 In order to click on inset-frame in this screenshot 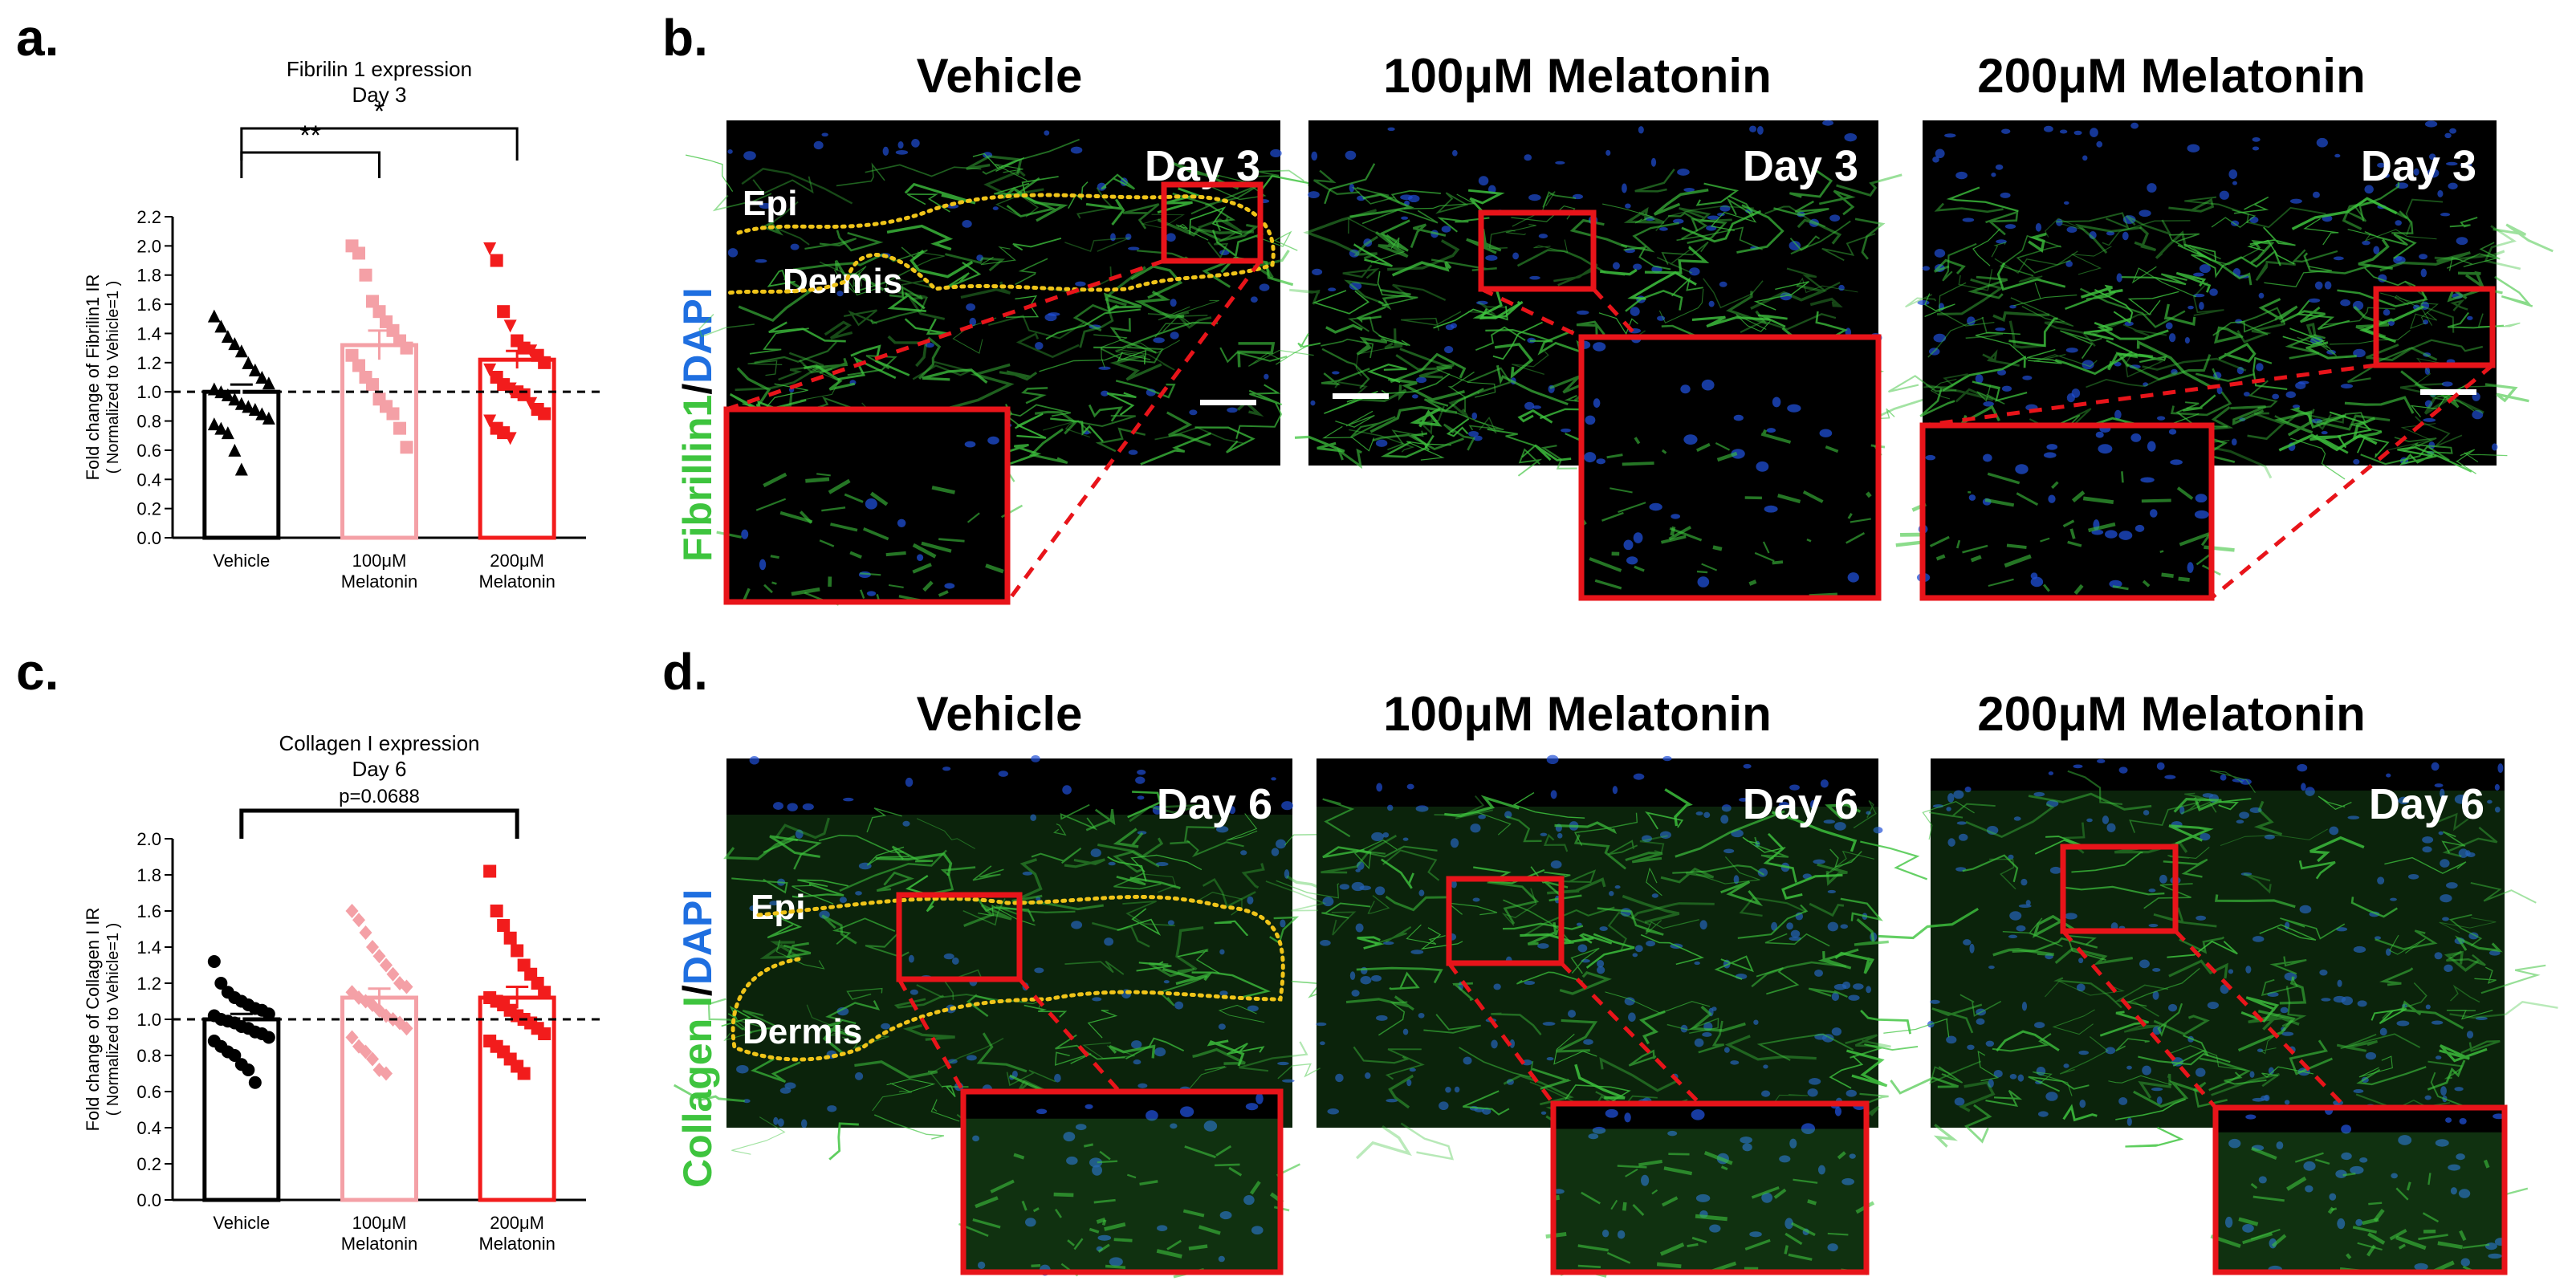, I will do `click(1122, 1181)`.